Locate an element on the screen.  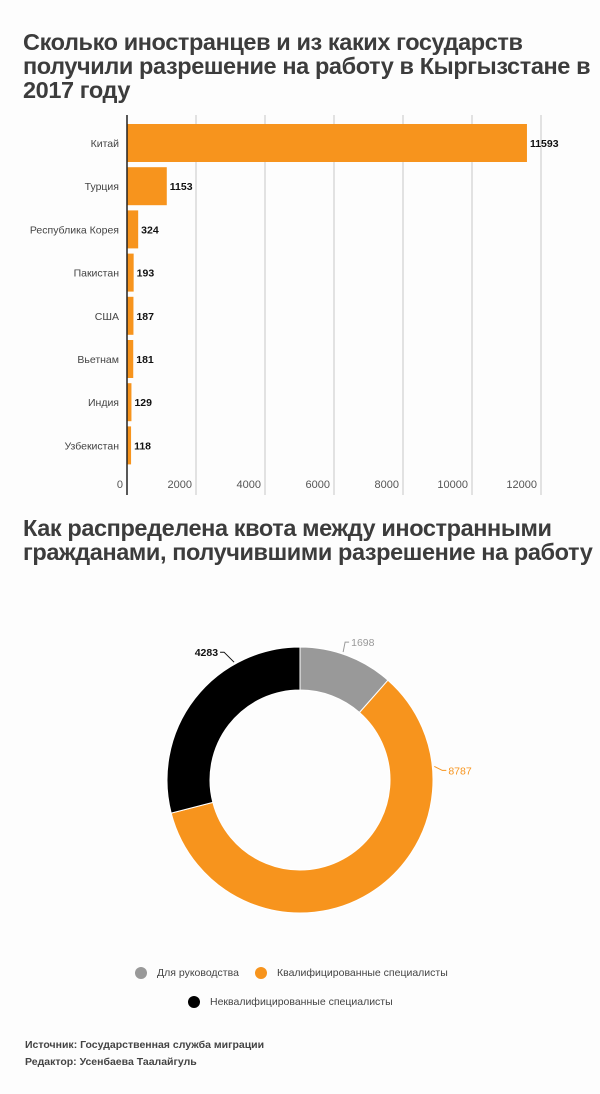
legend-item-qualified: Квалифицированные специалисты is located at coordinates (351, 973).